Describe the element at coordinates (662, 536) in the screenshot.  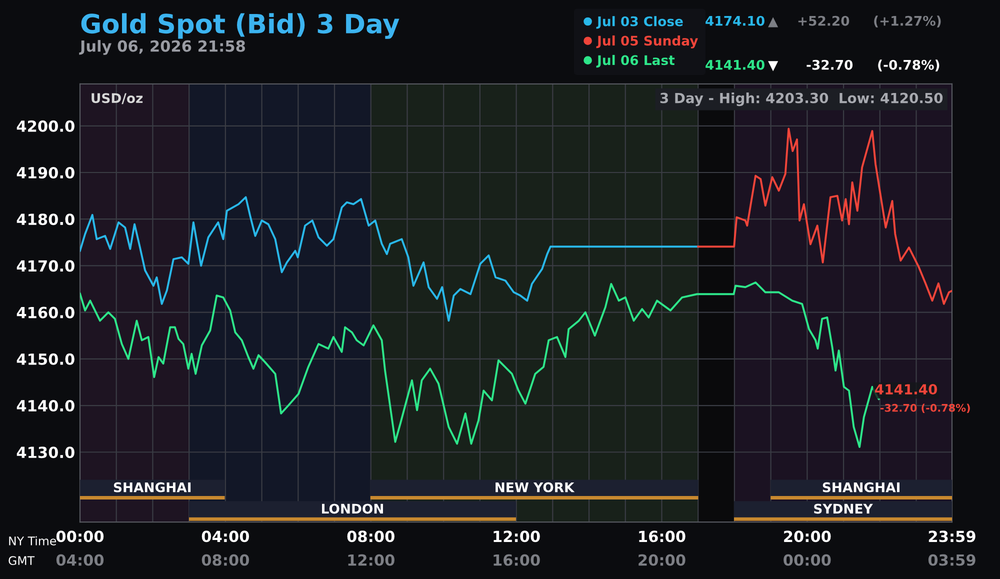
I see `x-tick-label: 16:00` at that location.